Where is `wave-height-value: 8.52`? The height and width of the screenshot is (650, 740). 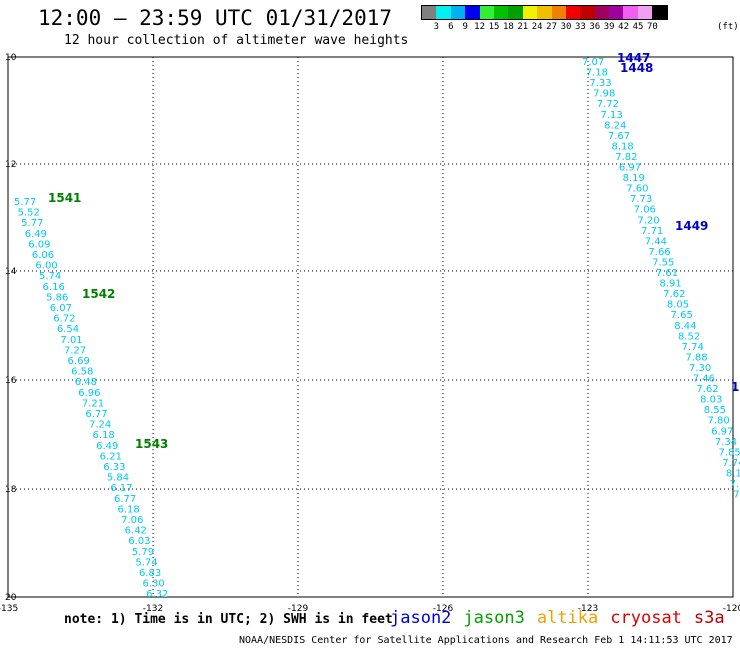 wave-height-value: 8.52 is located at coordinates (689, 336).